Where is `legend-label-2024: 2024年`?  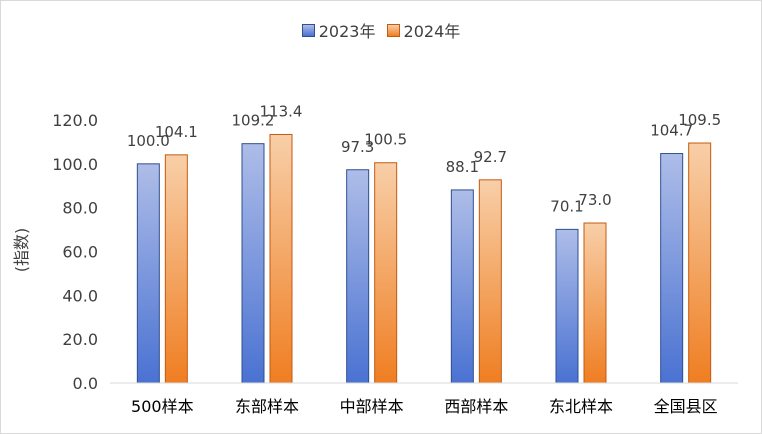 legend-label-2024: 2024年 is located at coordinates (432, 31).